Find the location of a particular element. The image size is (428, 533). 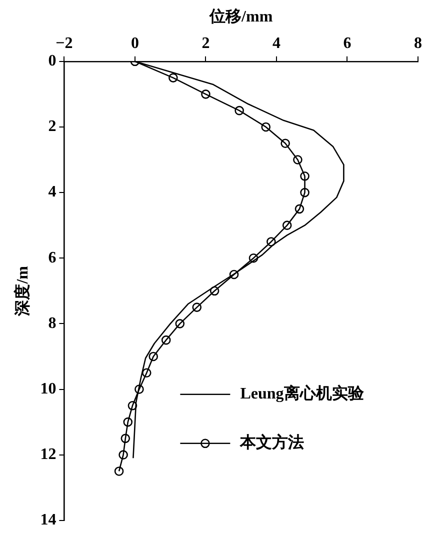

y-tick-label: 12 is located at coordinates (48, 454).